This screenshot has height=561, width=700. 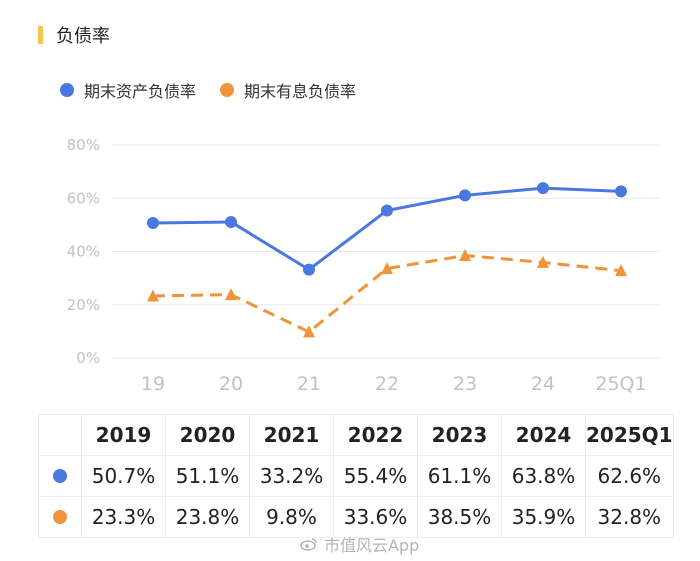 I want to click on watermark-text: 市值风云App, so click(x=372, y=545).